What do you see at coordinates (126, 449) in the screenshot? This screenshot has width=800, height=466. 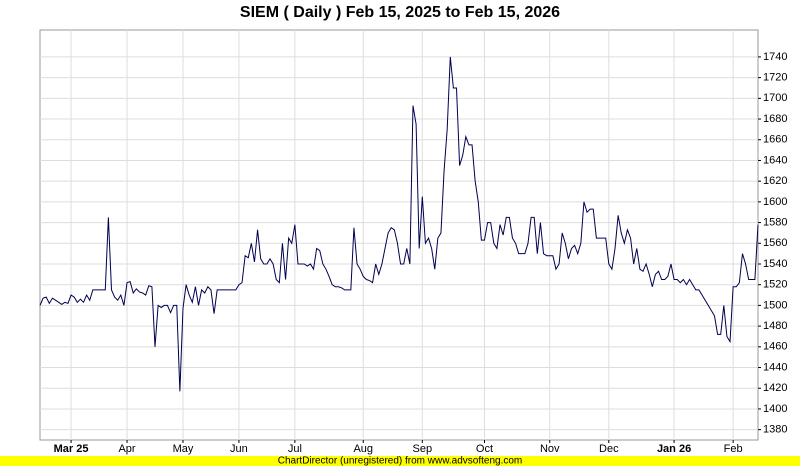 I see `x-tick-label: Apr` at bounding box center [126, 449].